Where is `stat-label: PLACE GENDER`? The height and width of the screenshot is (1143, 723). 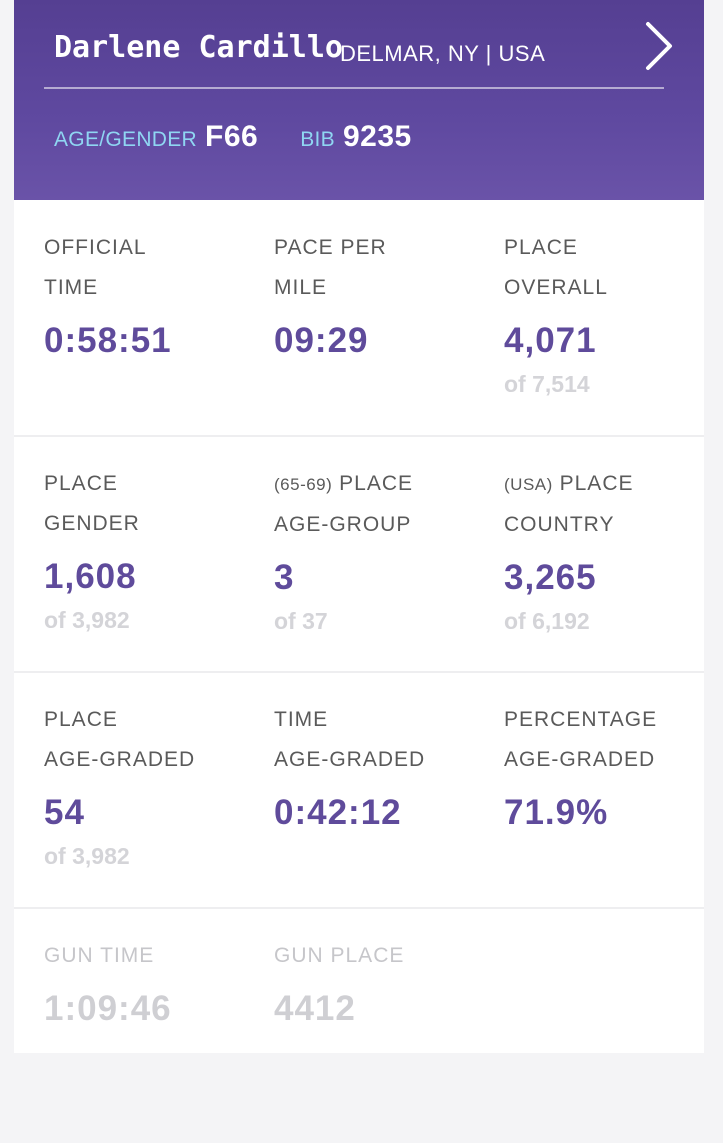 stat-label: PLACE GENDER is located at coordinates (92, 503).